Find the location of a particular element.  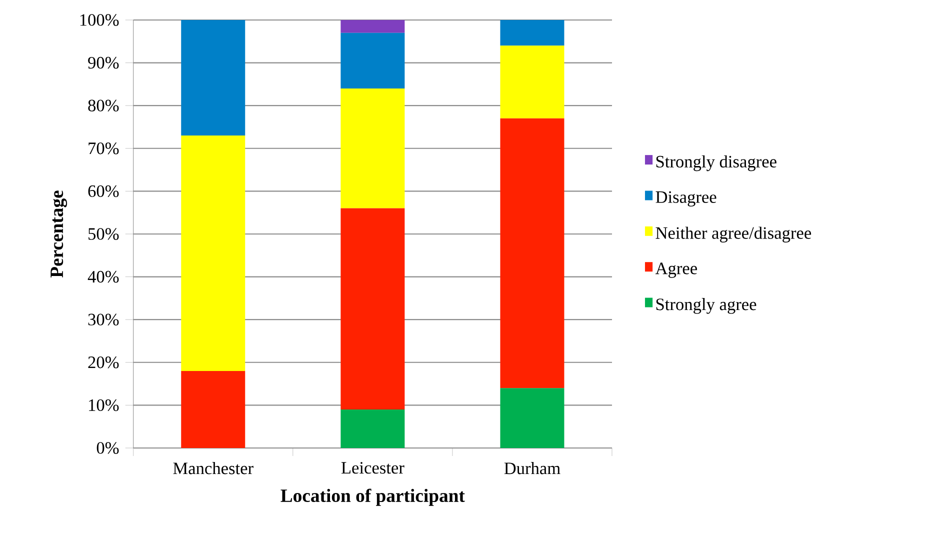

legend-label: Strongly agree is located at coordinates (706, 306).